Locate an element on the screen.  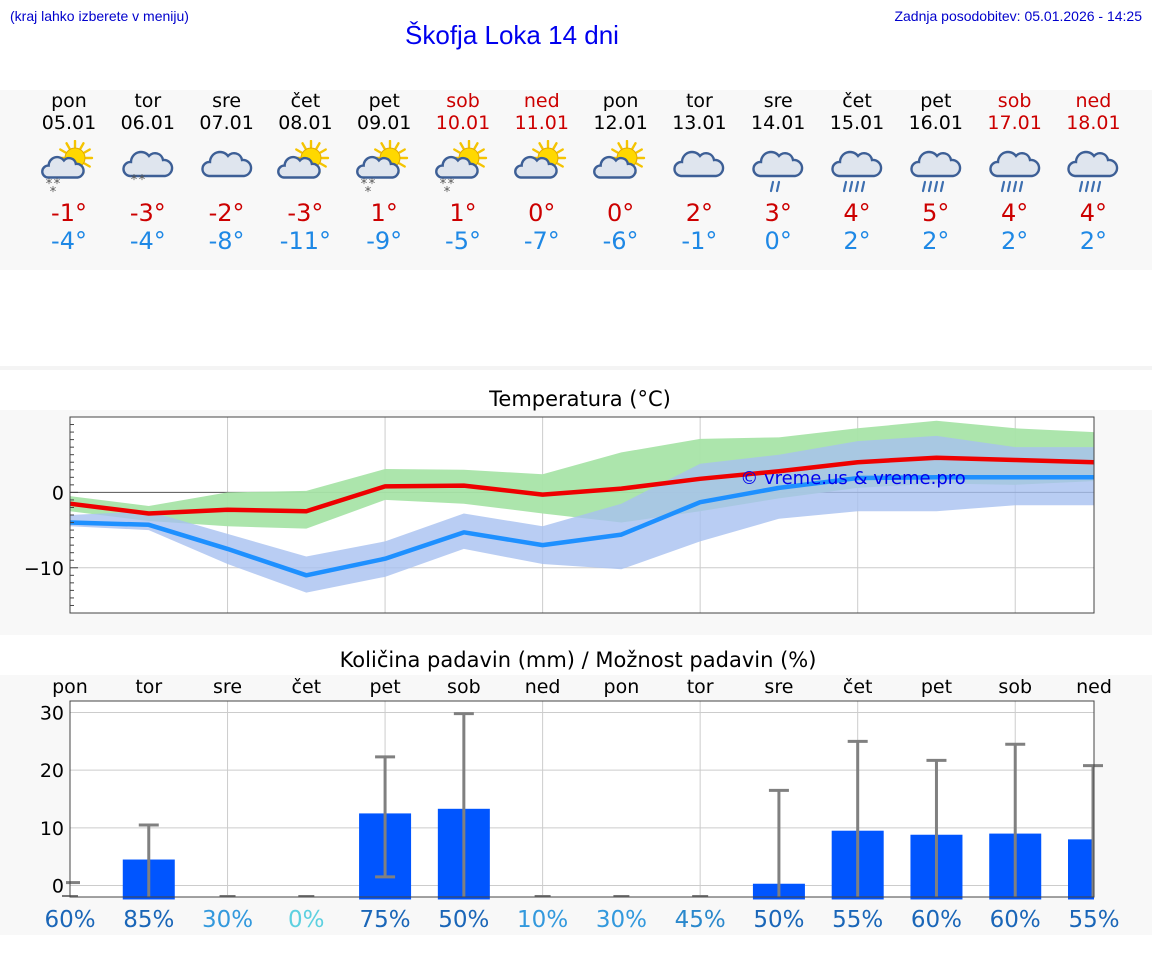
day-date: 10.01 is located at coordinates (463, 123).